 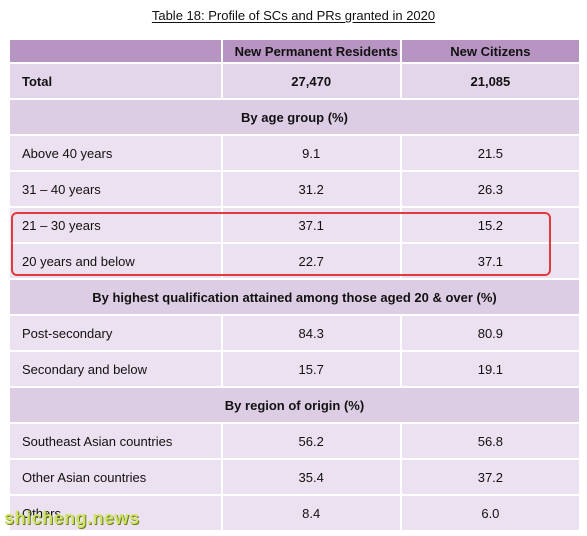 I want to click on row-label: Southeast Asian countries, so click(x=115, y=441).